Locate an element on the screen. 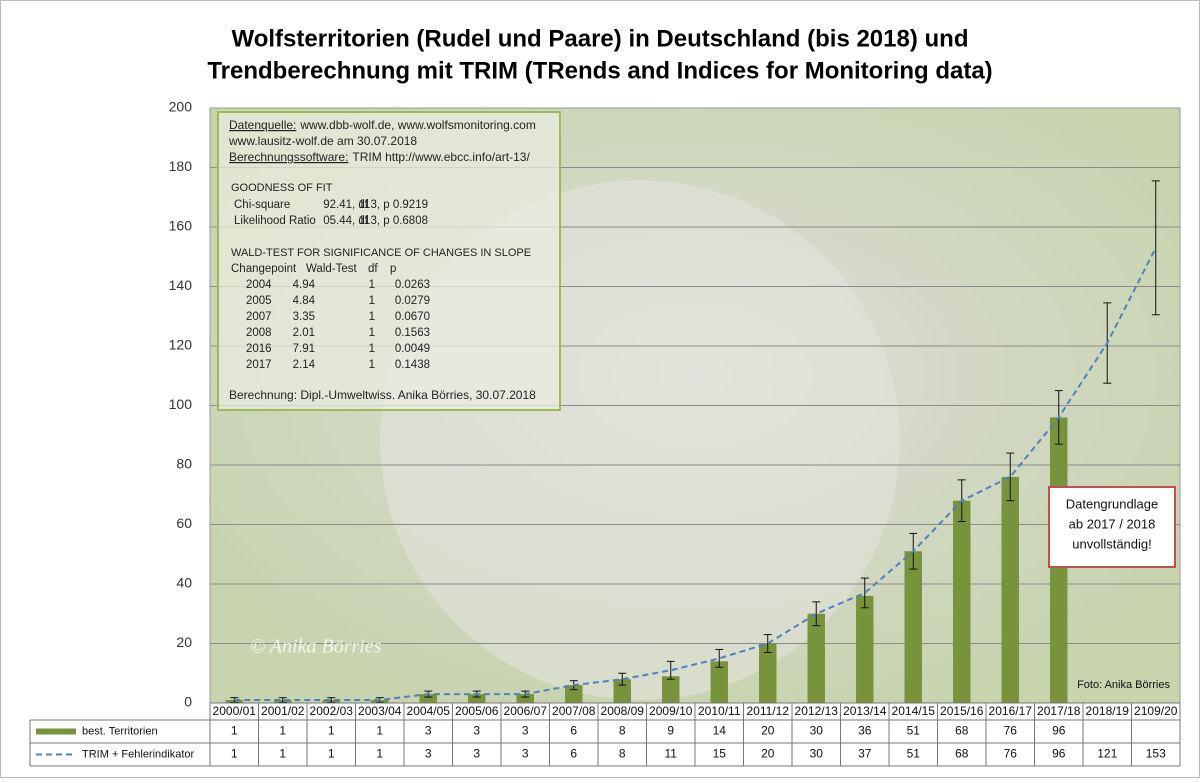 The height and width of the screenshot is (783, 1200). x-tick-label: 2006/07 is located at coordinates (526, 711).